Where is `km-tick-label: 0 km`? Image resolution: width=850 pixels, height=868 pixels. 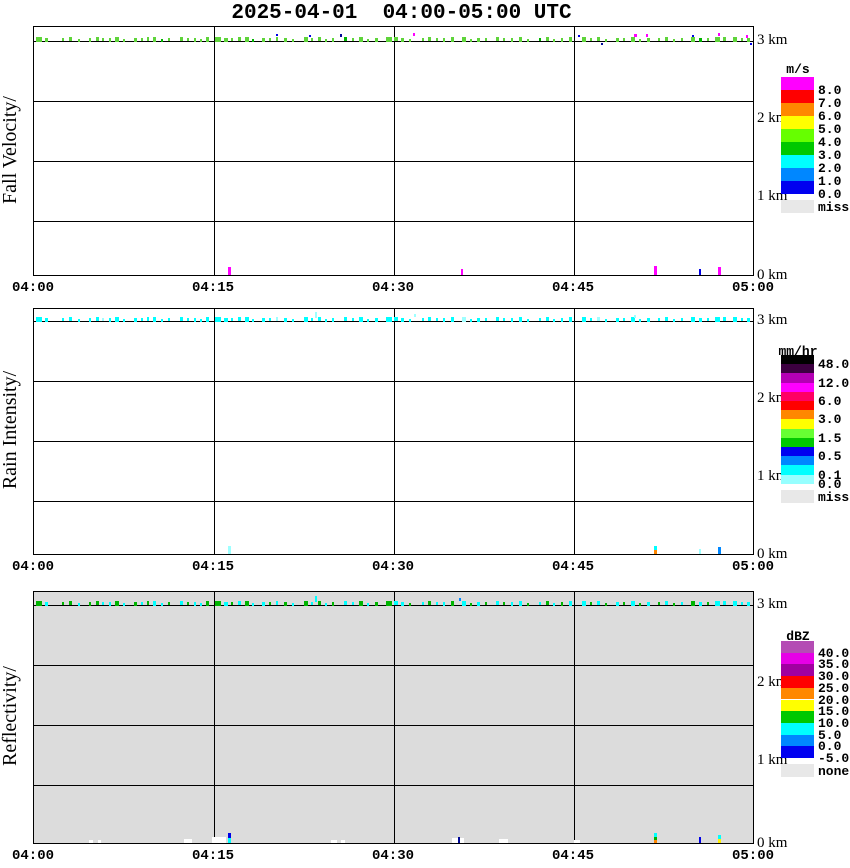
km-tick-label: 0 km is located at coordinates (772, 554).